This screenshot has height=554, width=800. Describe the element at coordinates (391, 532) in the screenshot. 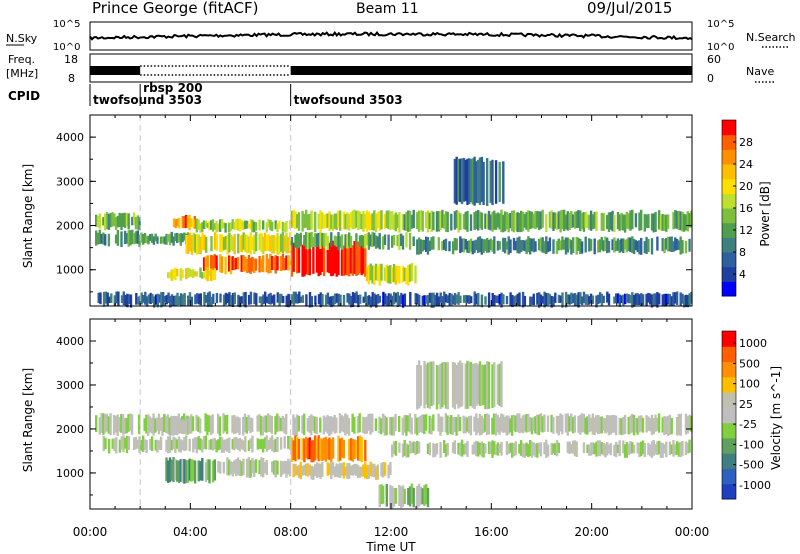

I see `x-tick-label: 12:00` at that location.